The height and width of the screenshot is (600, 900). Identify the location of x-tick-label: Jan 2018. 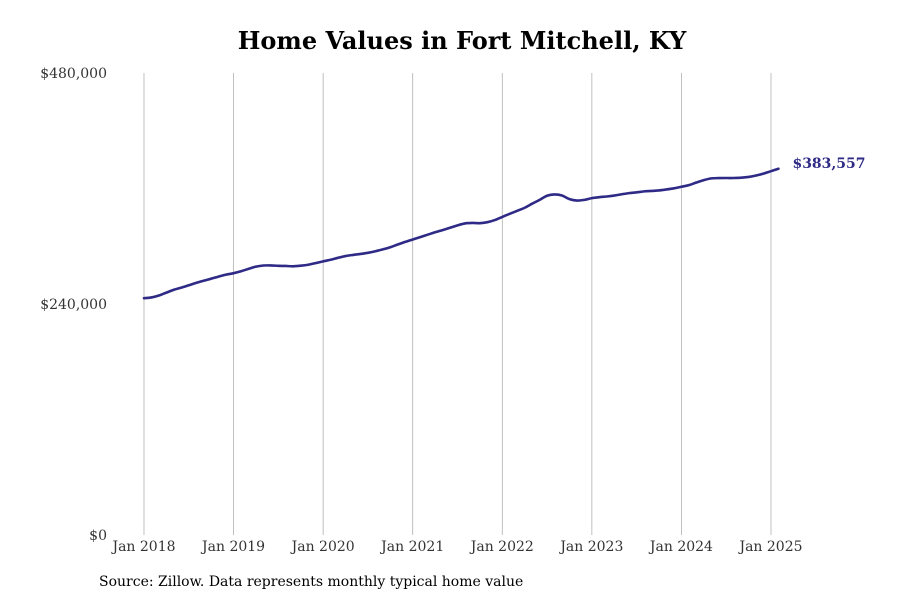
(142, 547).